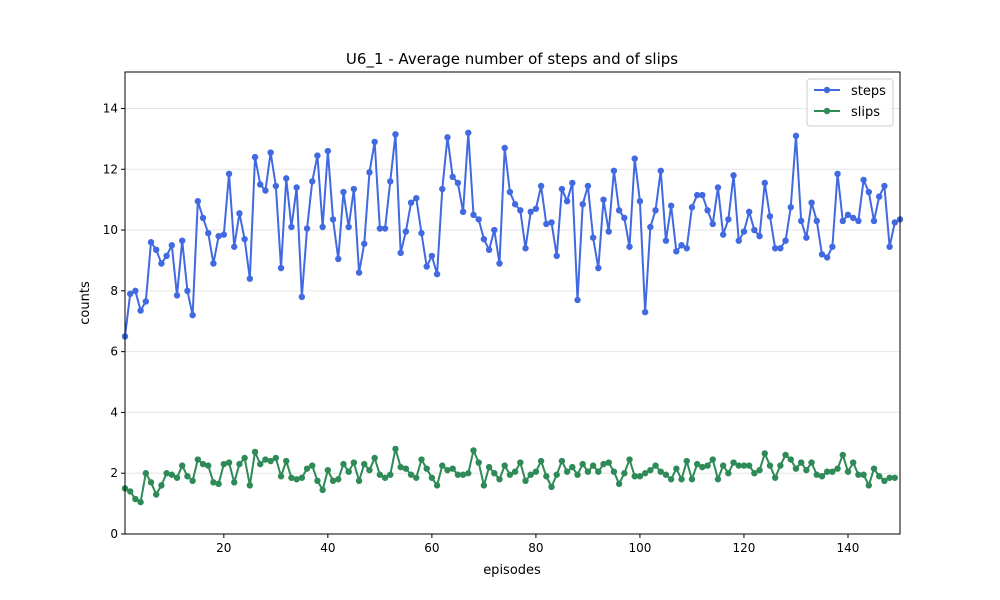  I want to click on legend-label-slips: slips, so click(865, 112).